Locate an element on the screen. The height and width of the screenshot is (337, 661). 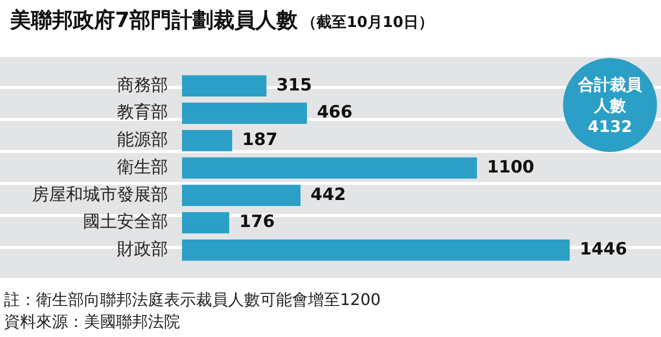
y-tick-label: 能源部 is located at coordinates (142, 140).